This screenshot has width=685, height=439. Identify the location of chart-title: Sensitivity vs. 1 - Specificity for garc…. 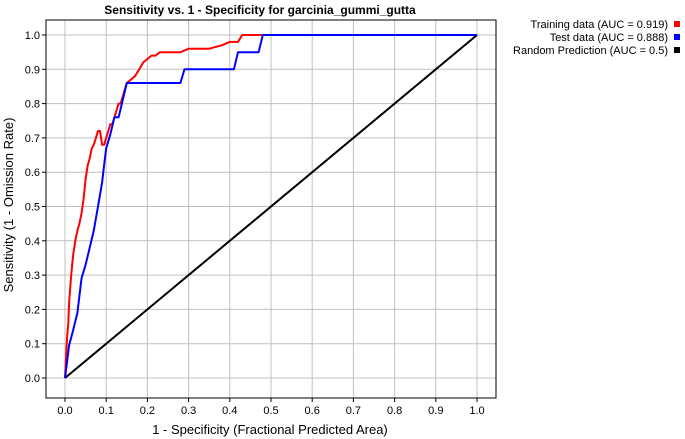
(260, 10).